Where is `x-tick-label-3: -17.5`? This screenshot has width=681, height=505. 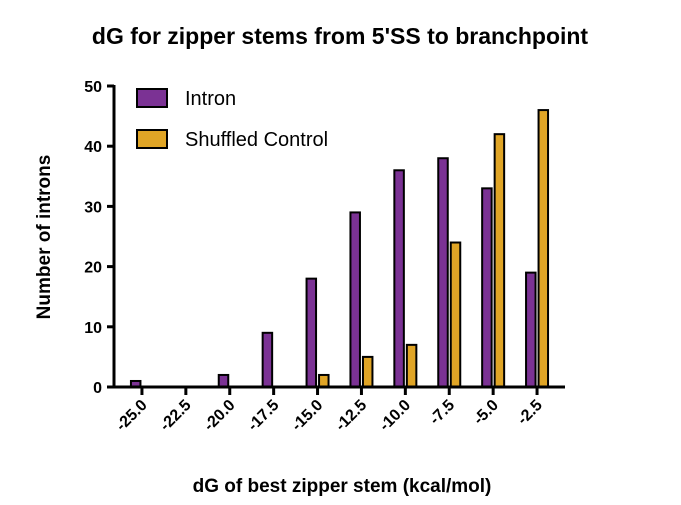 x-tick-label-3: -17.5 is located at coordinates (264, 416).